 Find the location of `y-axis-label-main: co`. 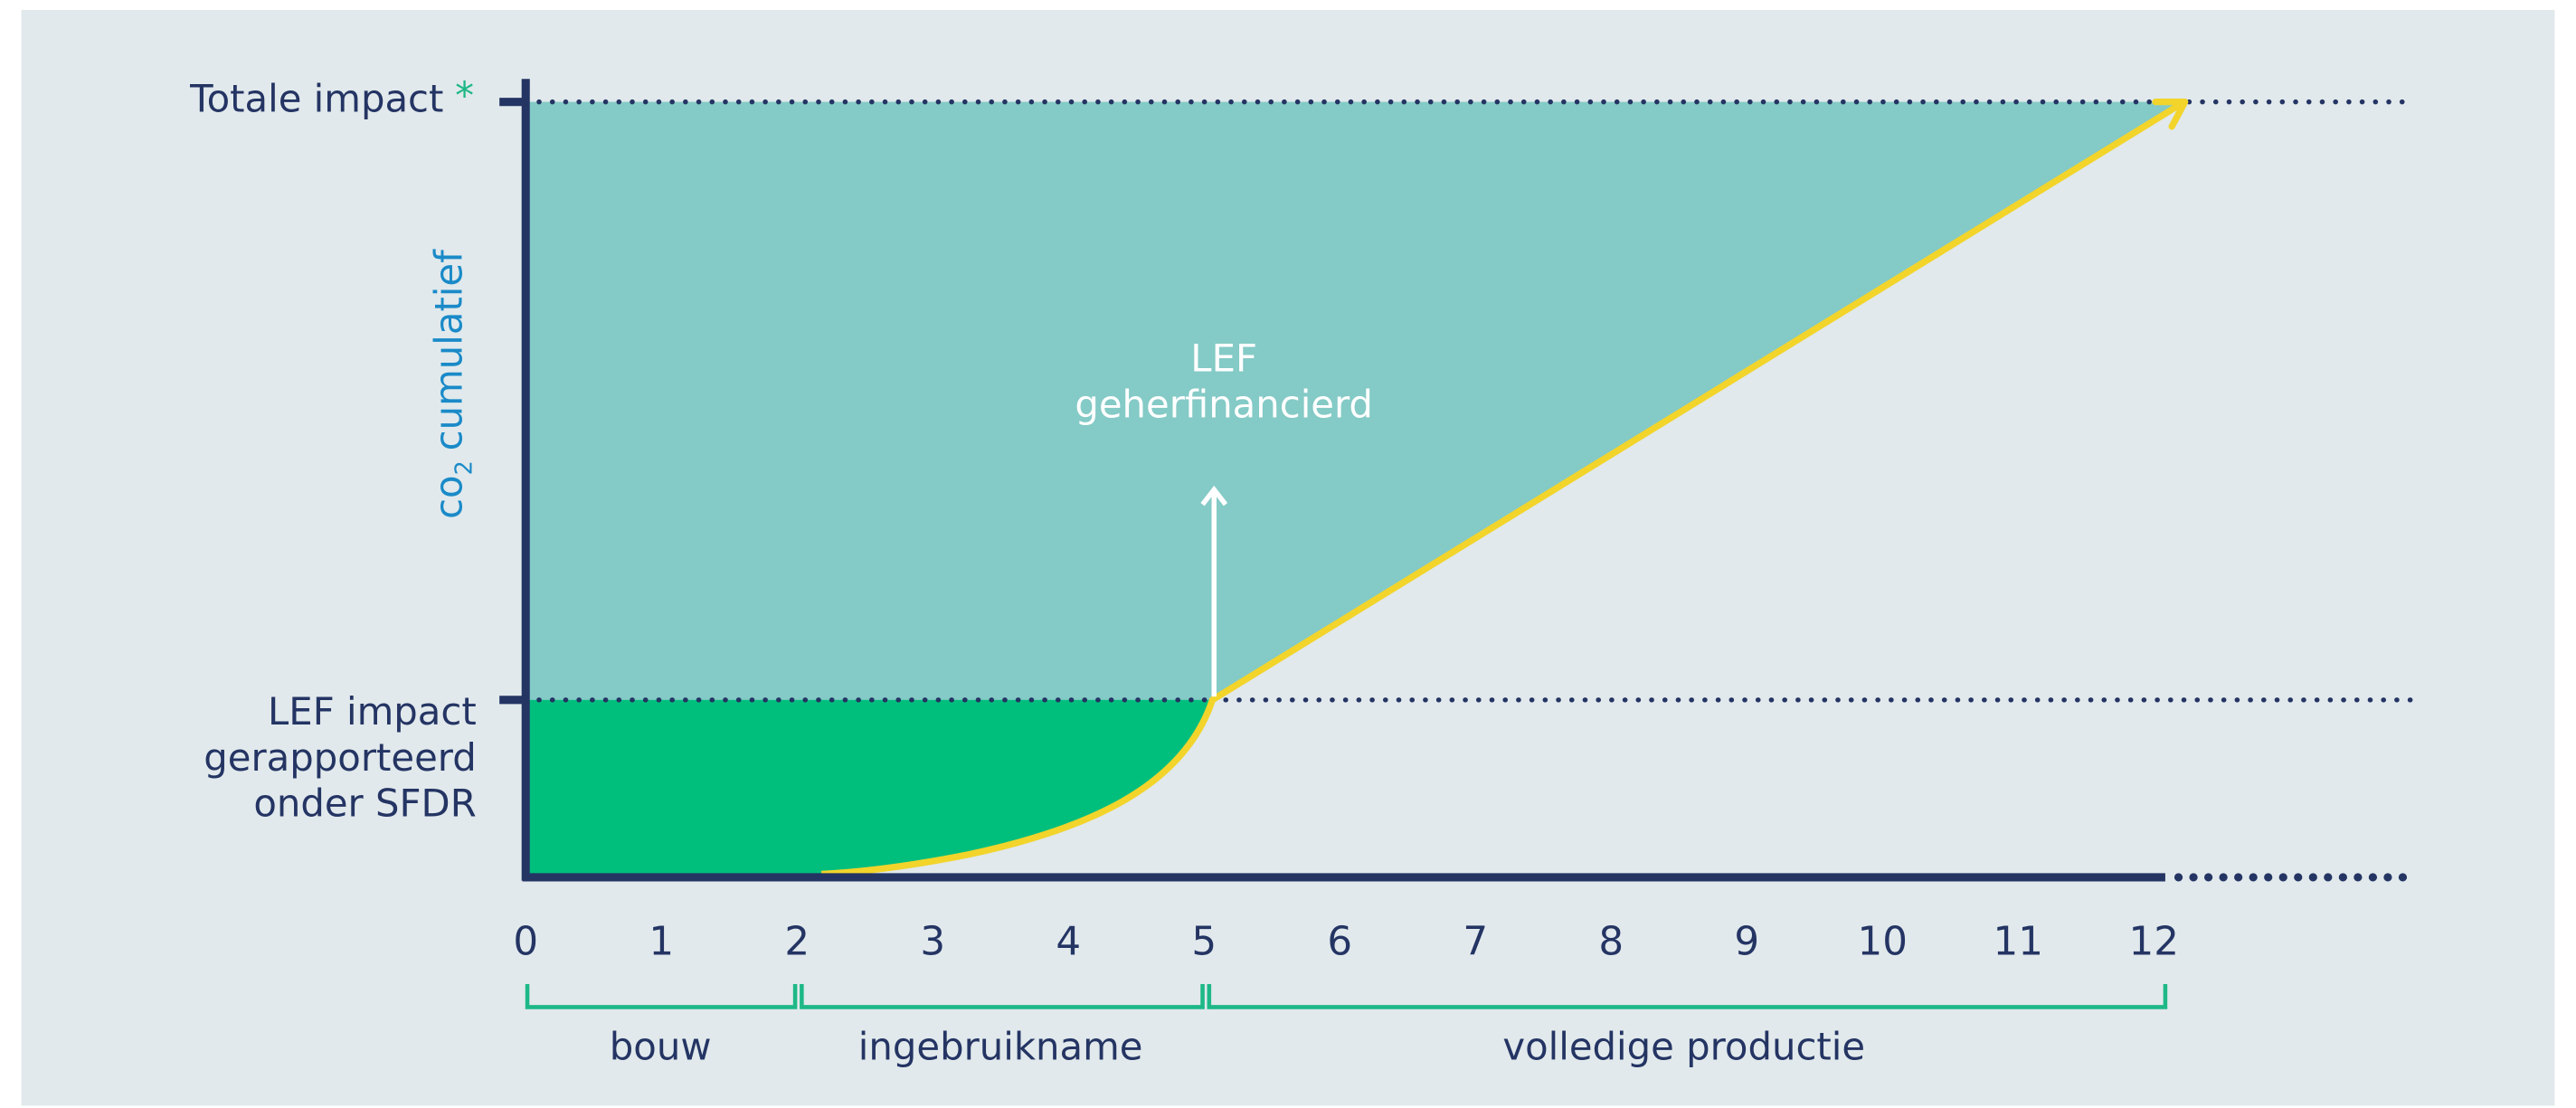

y-axis-label-main: co is located at coordinates (448, 497).